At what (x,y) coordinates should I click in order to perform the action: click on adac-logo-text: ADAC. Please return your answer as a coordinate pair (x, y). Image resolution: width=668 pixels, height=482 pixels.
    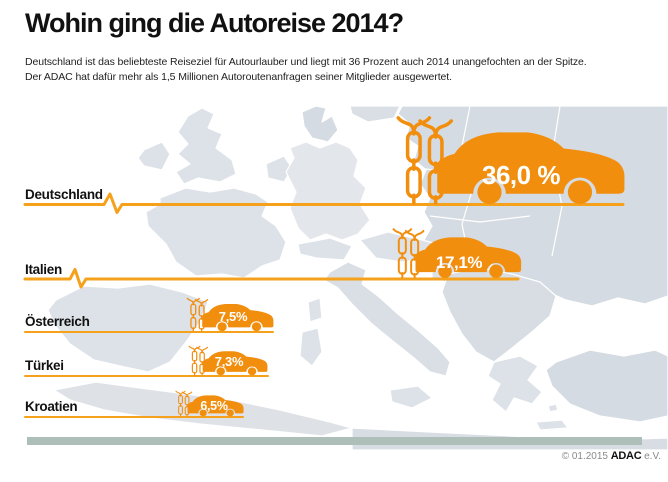
    Looking at the image, I should click on (626, 456).